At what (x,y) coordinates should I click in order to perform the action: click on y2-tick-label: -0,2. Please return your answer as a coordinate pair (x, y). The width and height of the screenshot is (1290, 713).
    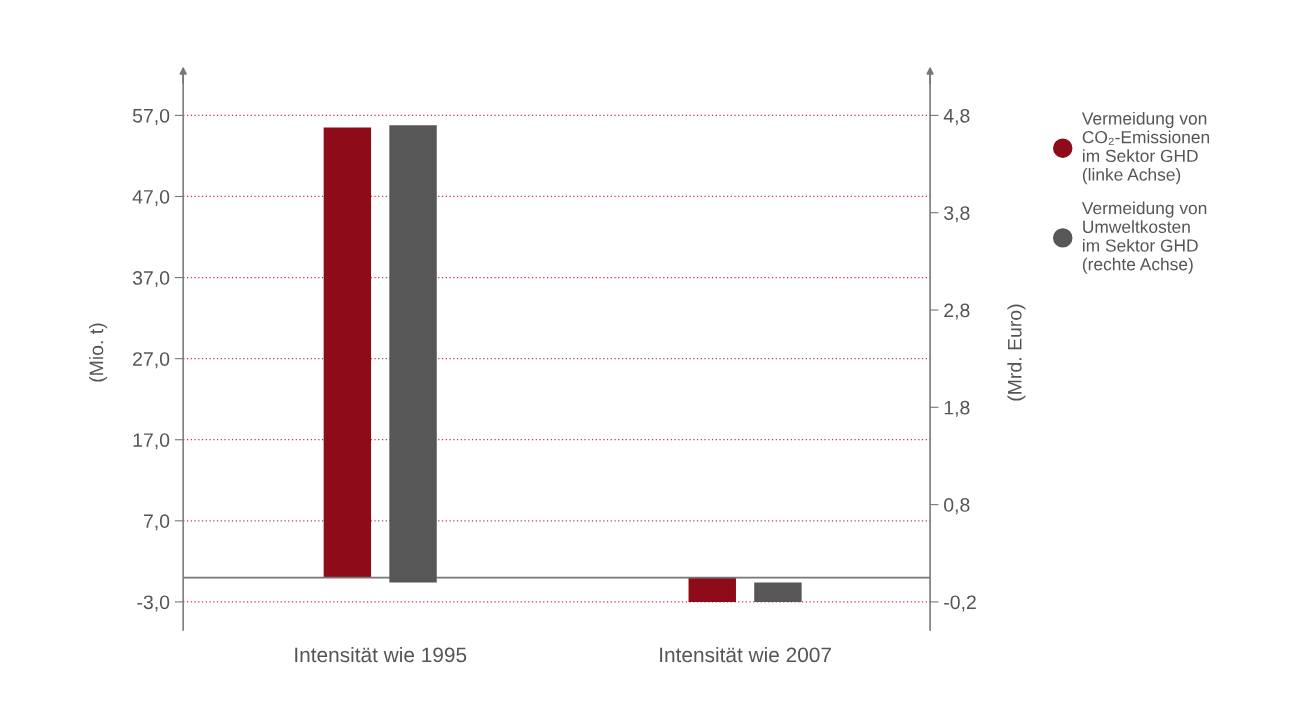
    Looking at the image, I should click on (960, 603).